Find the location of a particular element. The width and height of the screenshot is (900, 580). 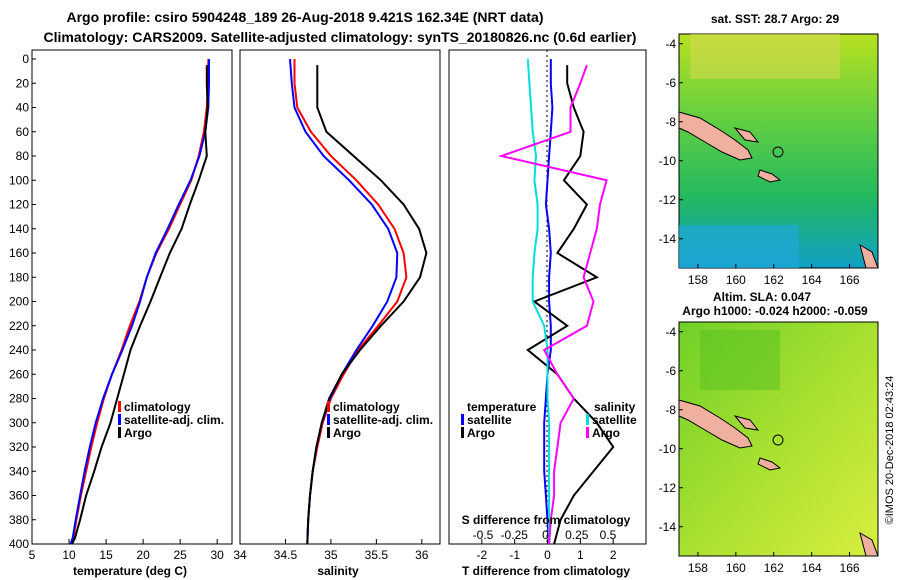

y-tick-label: 100 is located at coordinates (19, 180).